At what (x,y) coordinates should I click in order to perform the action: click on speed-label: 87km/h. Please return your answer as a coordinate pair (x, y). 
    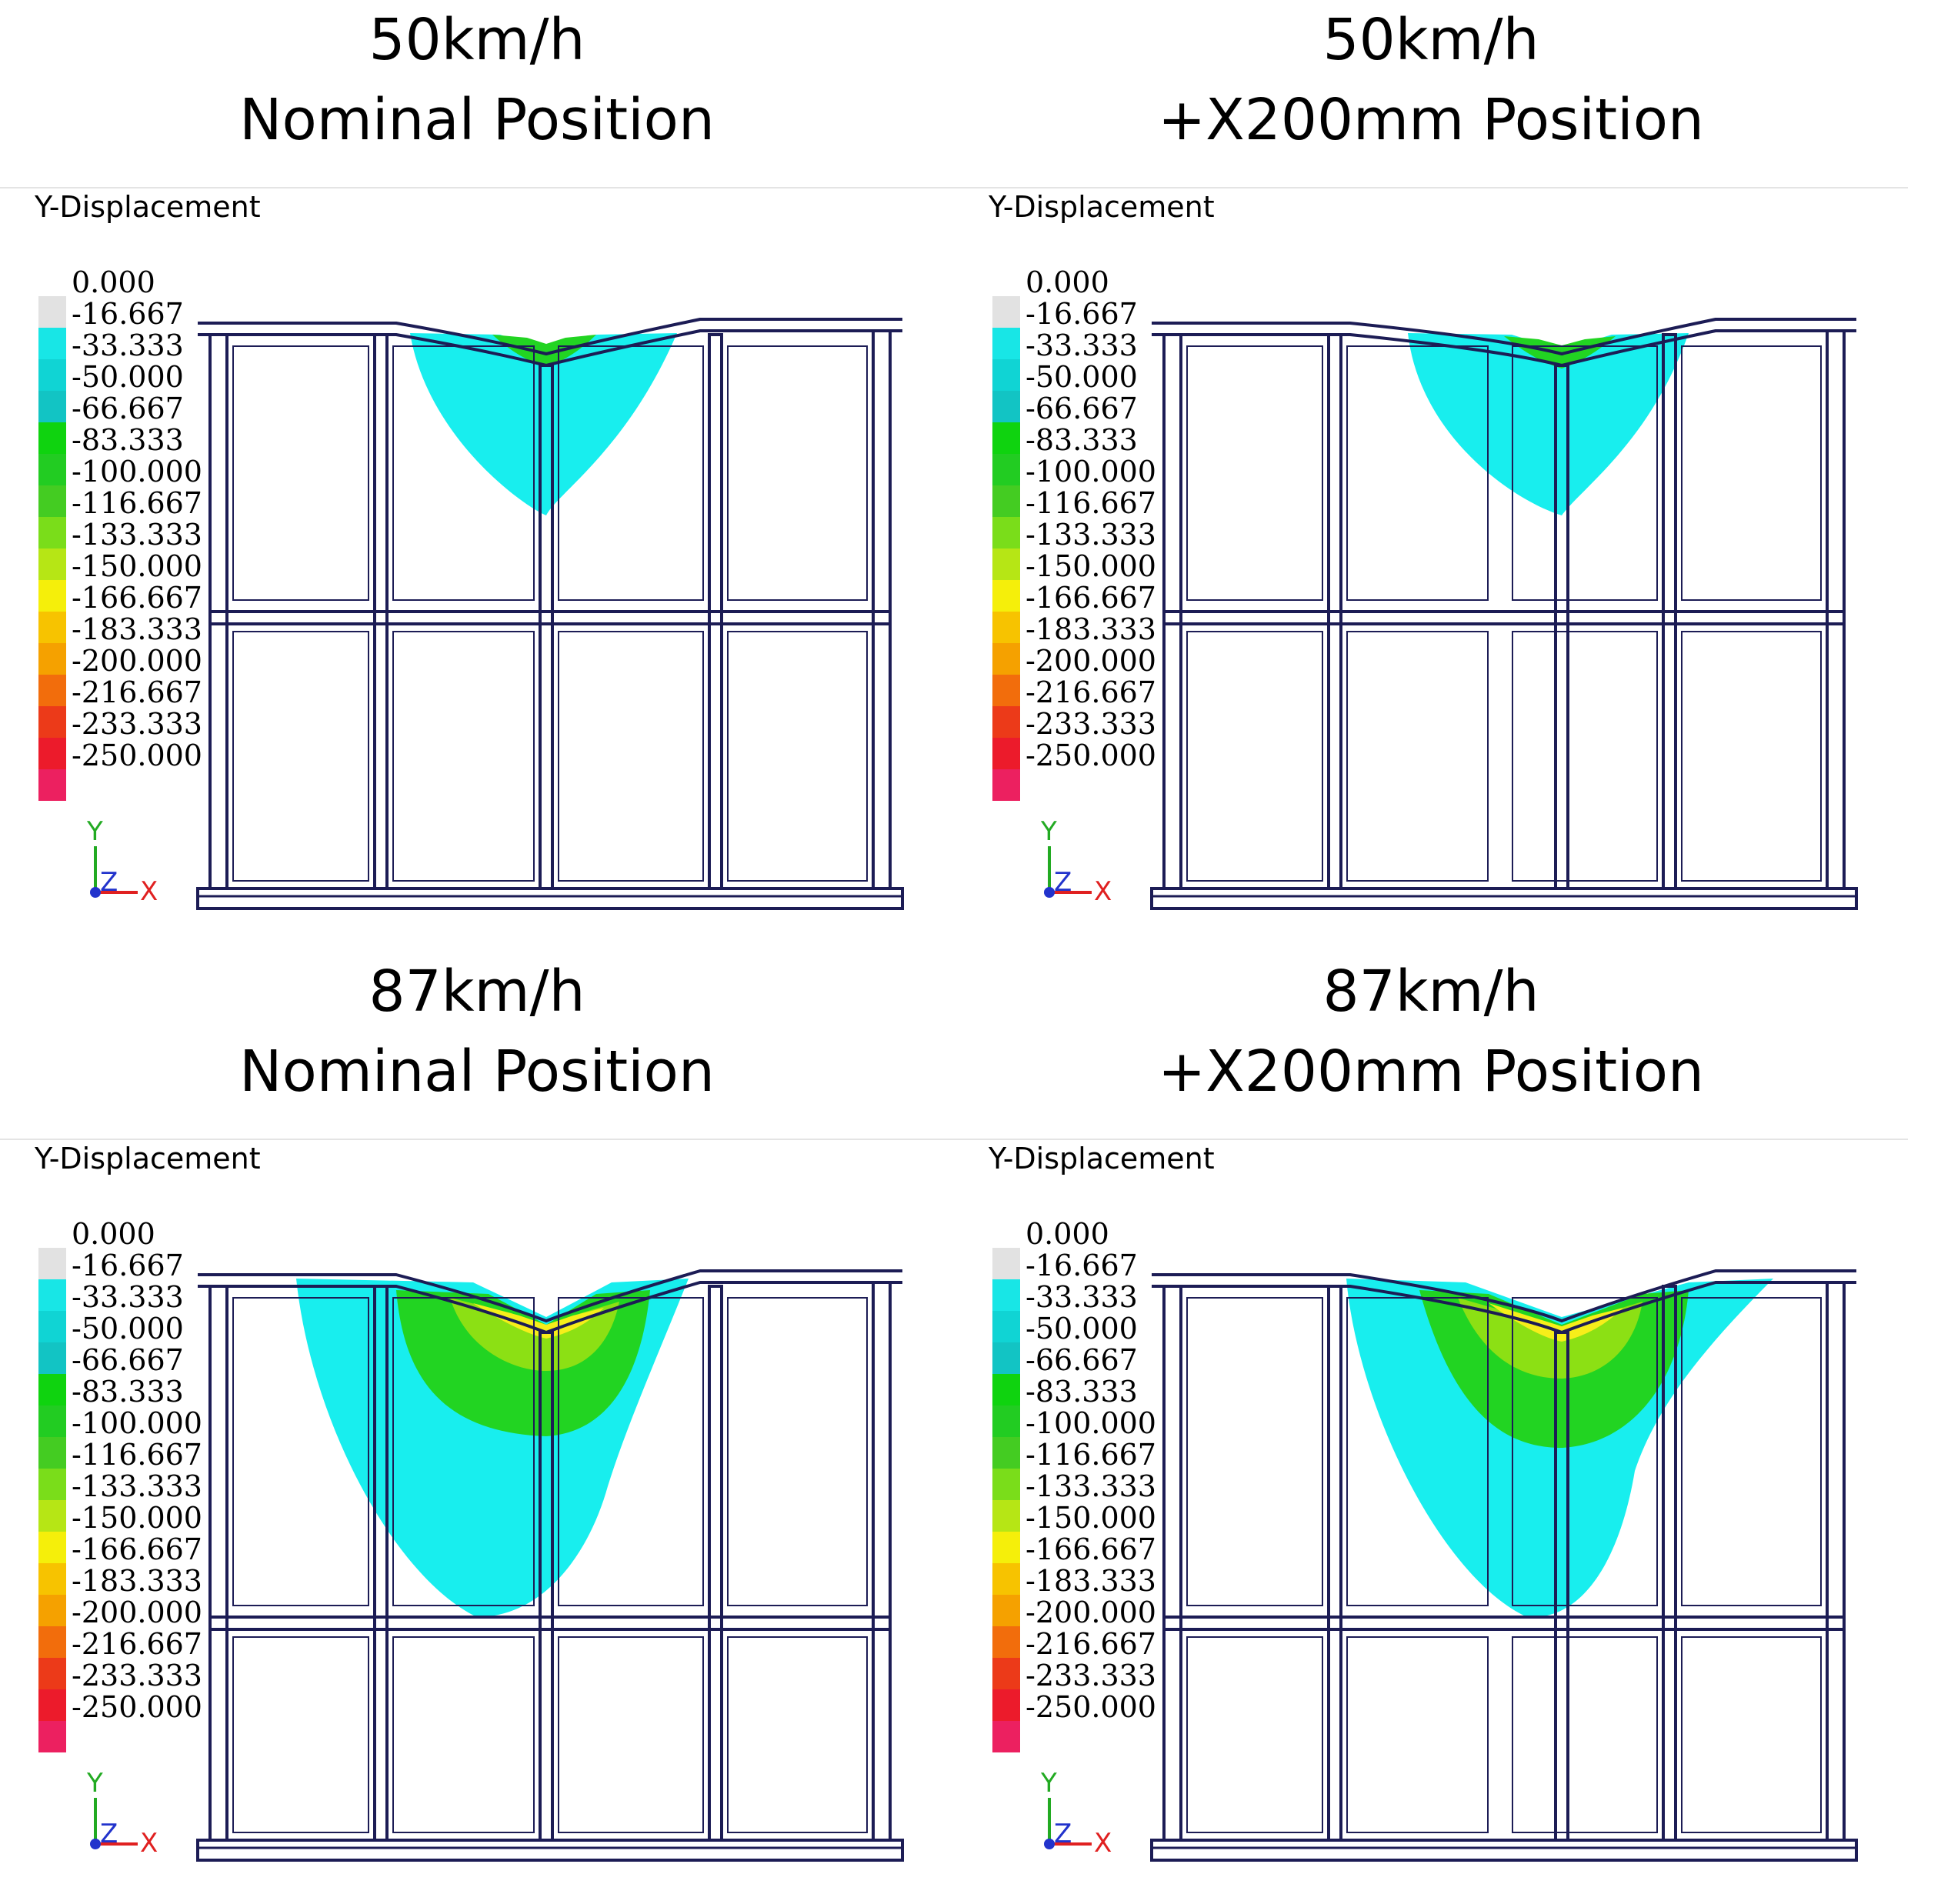
    Looking at the image, I should click on (477, 992).